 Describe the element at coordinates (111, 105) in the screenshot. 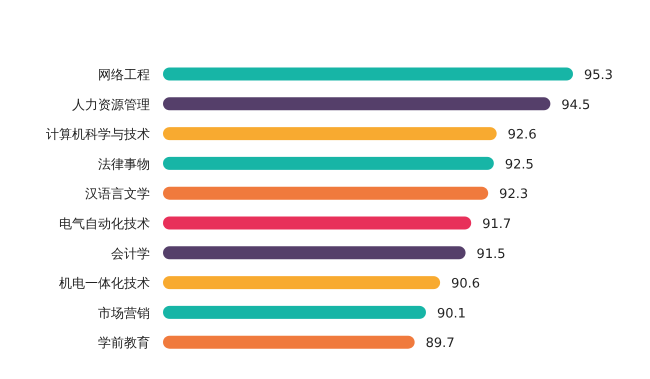

I see `y-tick-label: 人力资源管理` at that location.